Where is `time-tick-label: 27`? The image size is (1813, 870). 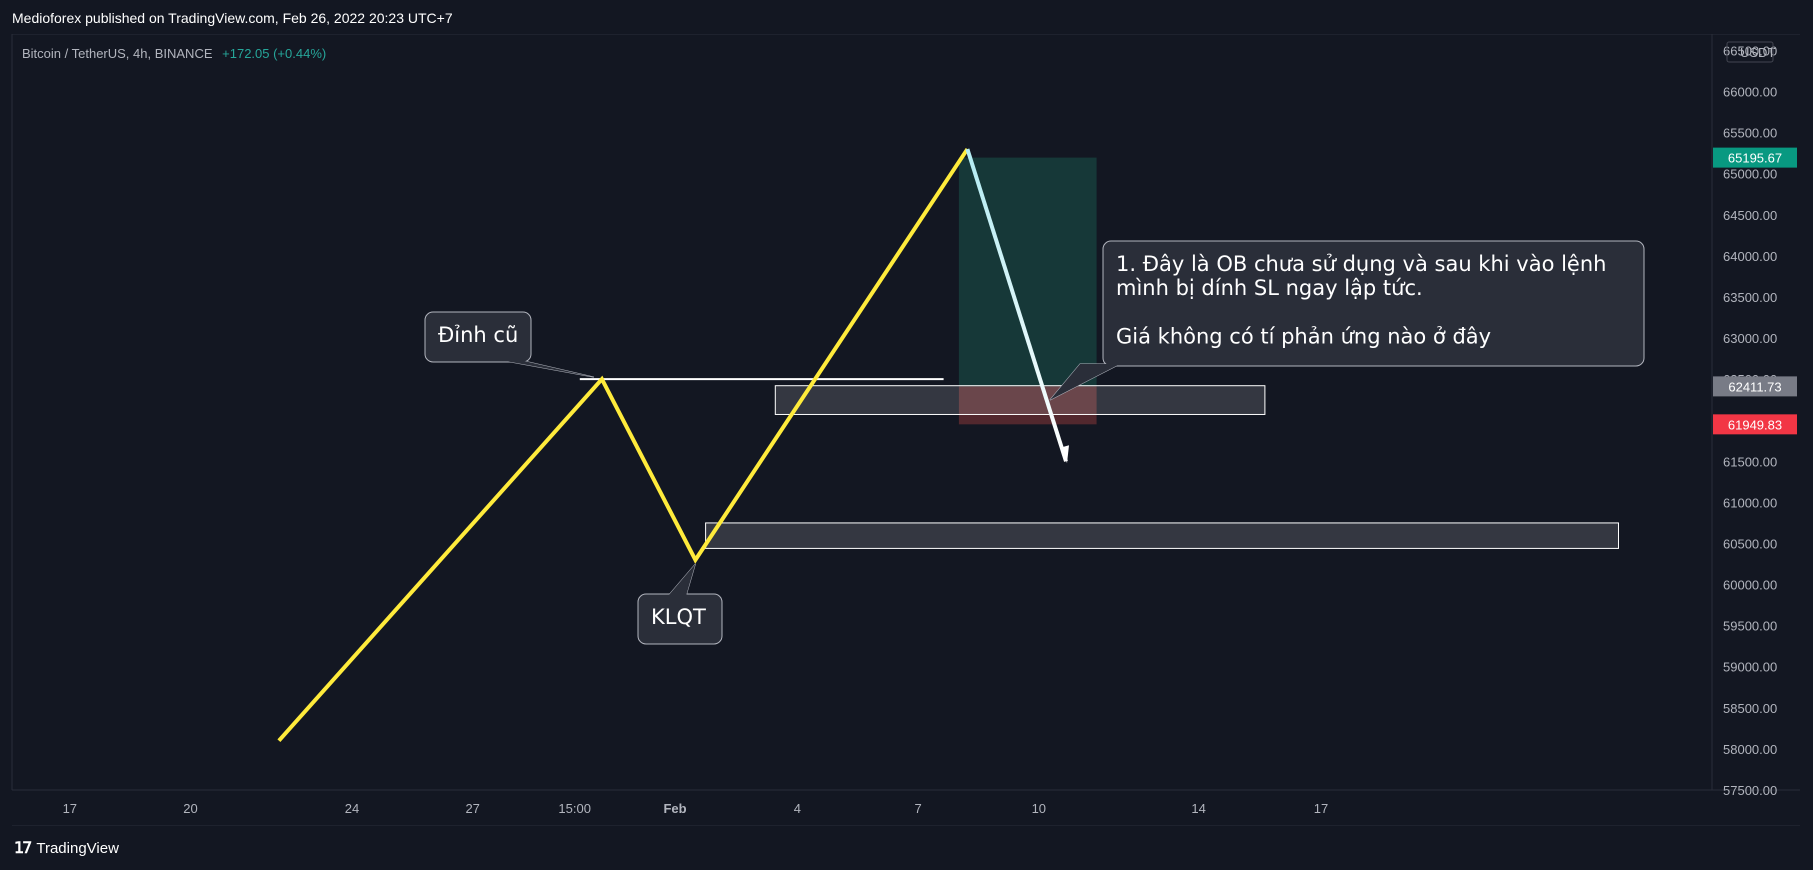 time-tick-label: 27 is located at coordinates (472, 808).